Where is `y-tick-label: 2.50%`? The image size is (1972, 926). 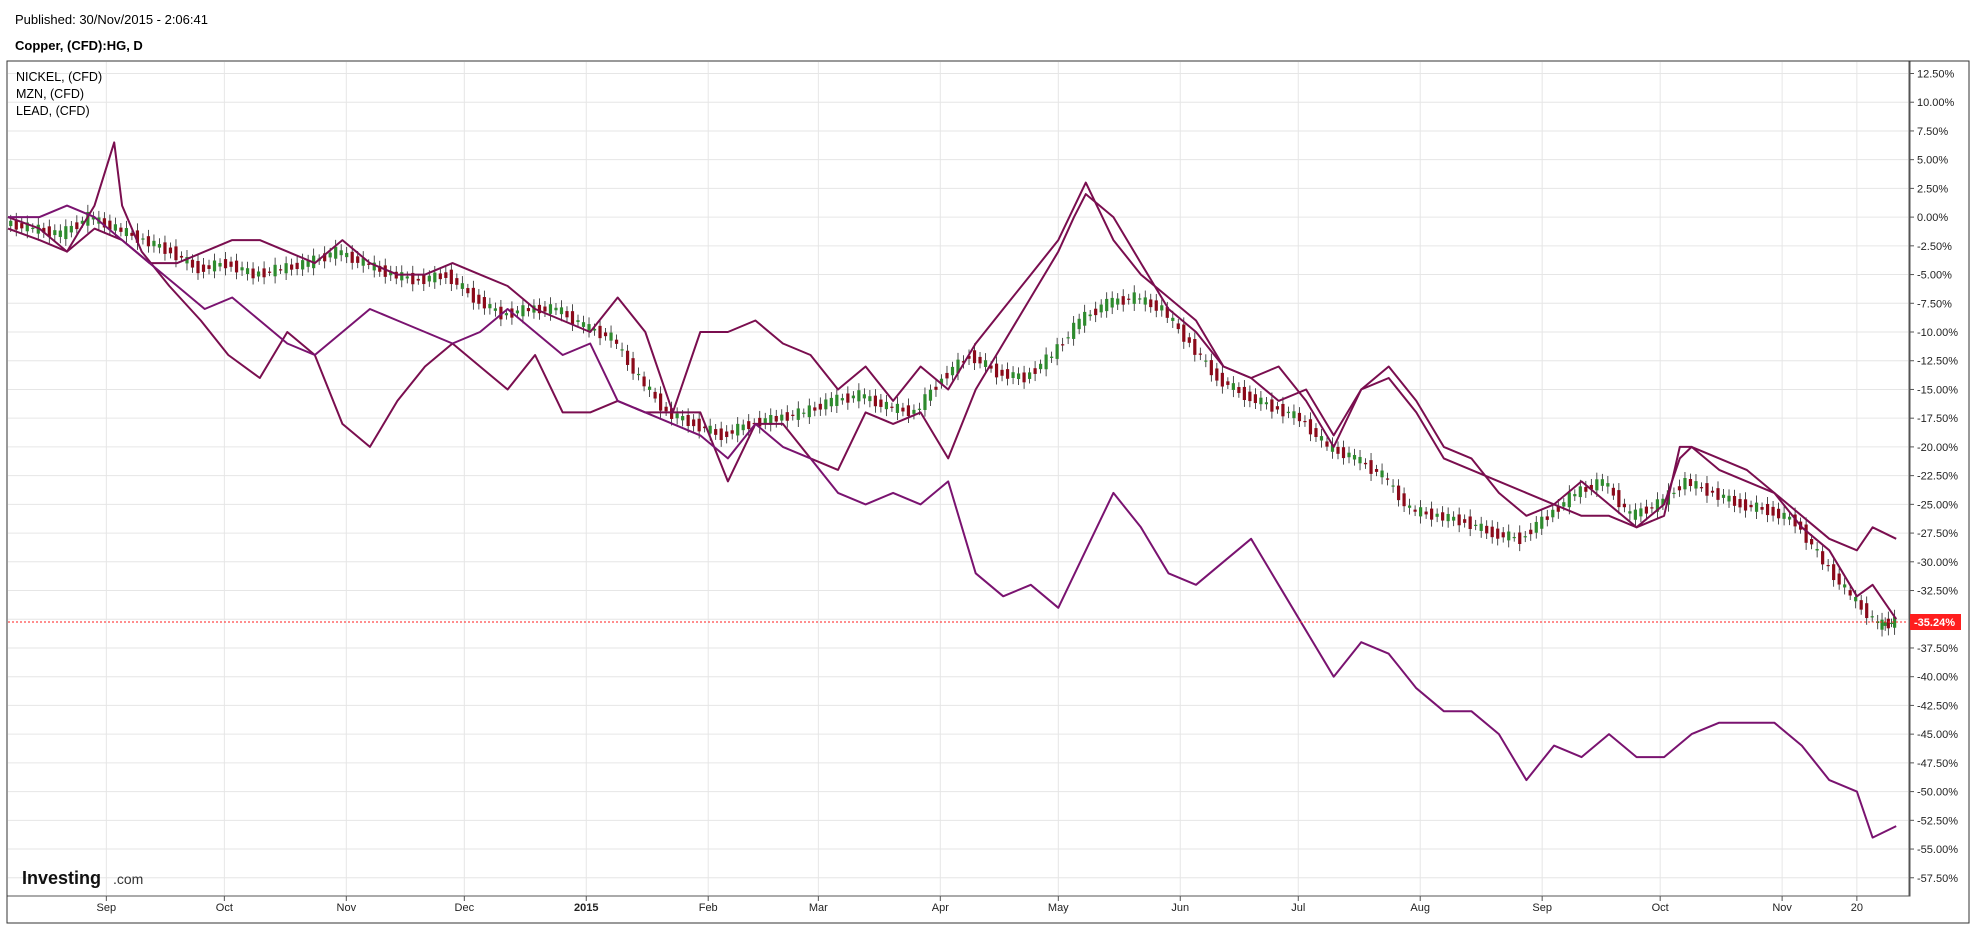
y-tick-label: 2.50% is located at coordinates (1932, 189).